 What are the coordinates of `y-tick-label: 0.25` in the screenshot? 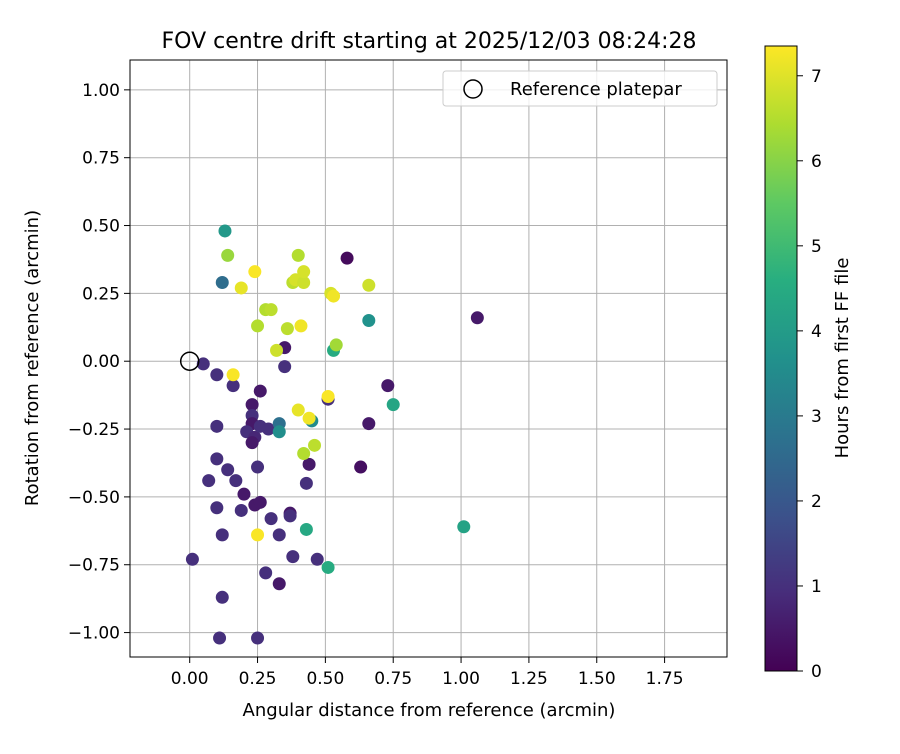 It's located at (101, 294).